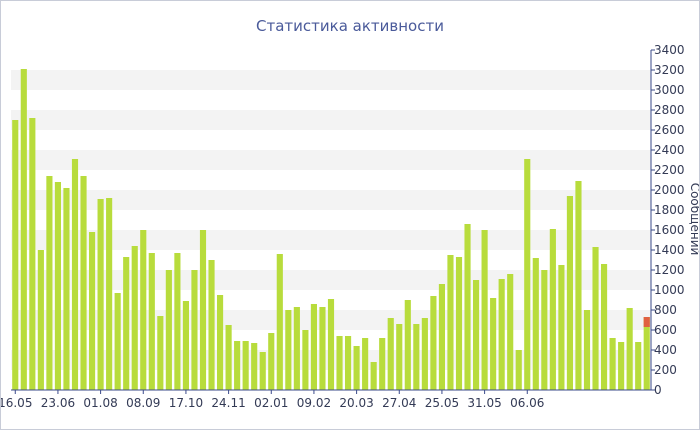 The image size is (700, 430). Describe the element at coordinates (669, 150) in the screenshot. I see `y-tick-label: 2400` at that location.